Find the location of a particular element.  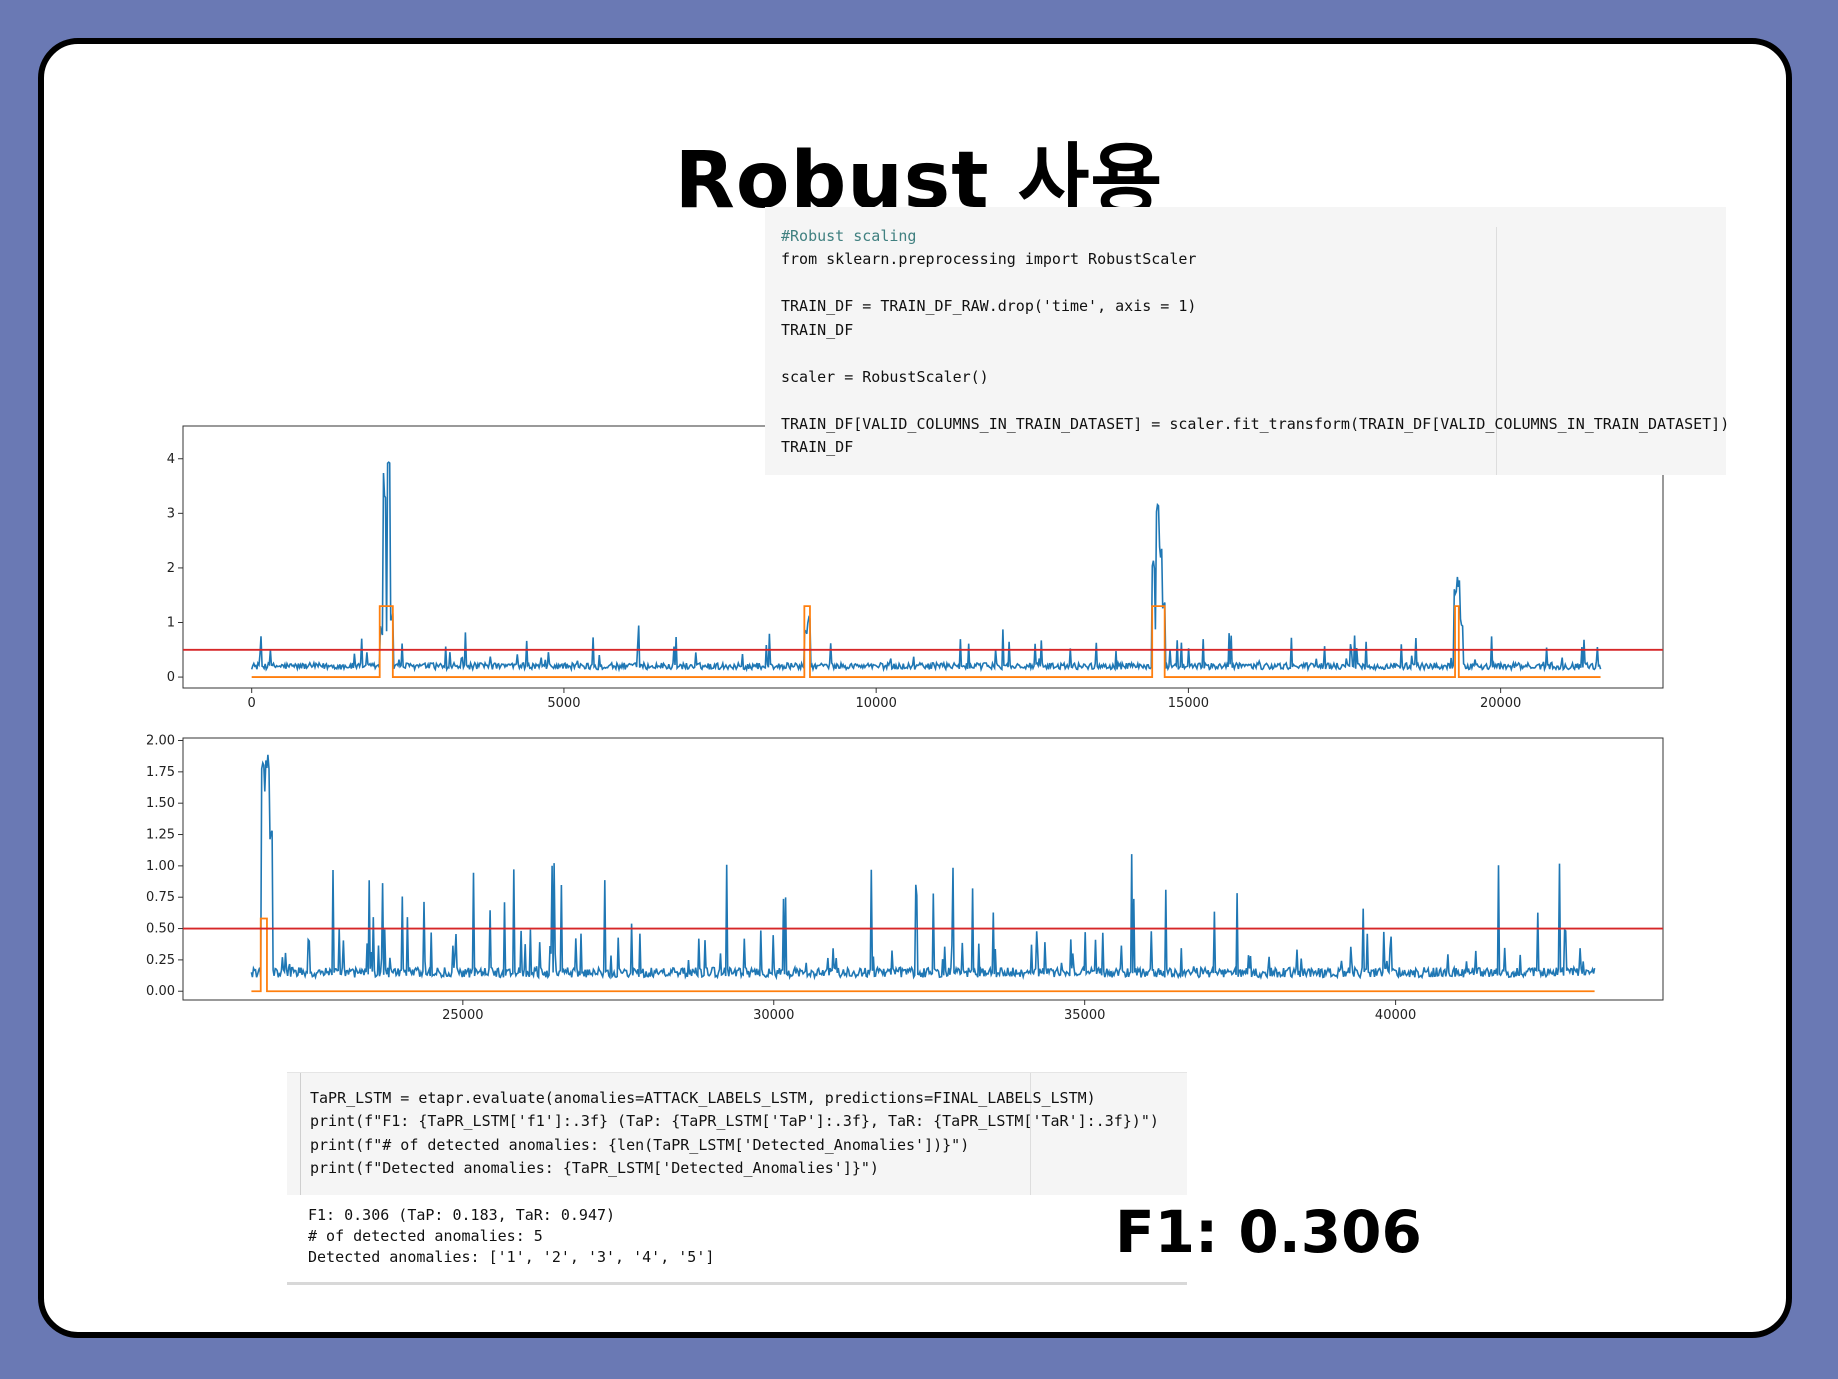

x-tick-label: 5000 is located at coordinates (563, 703).